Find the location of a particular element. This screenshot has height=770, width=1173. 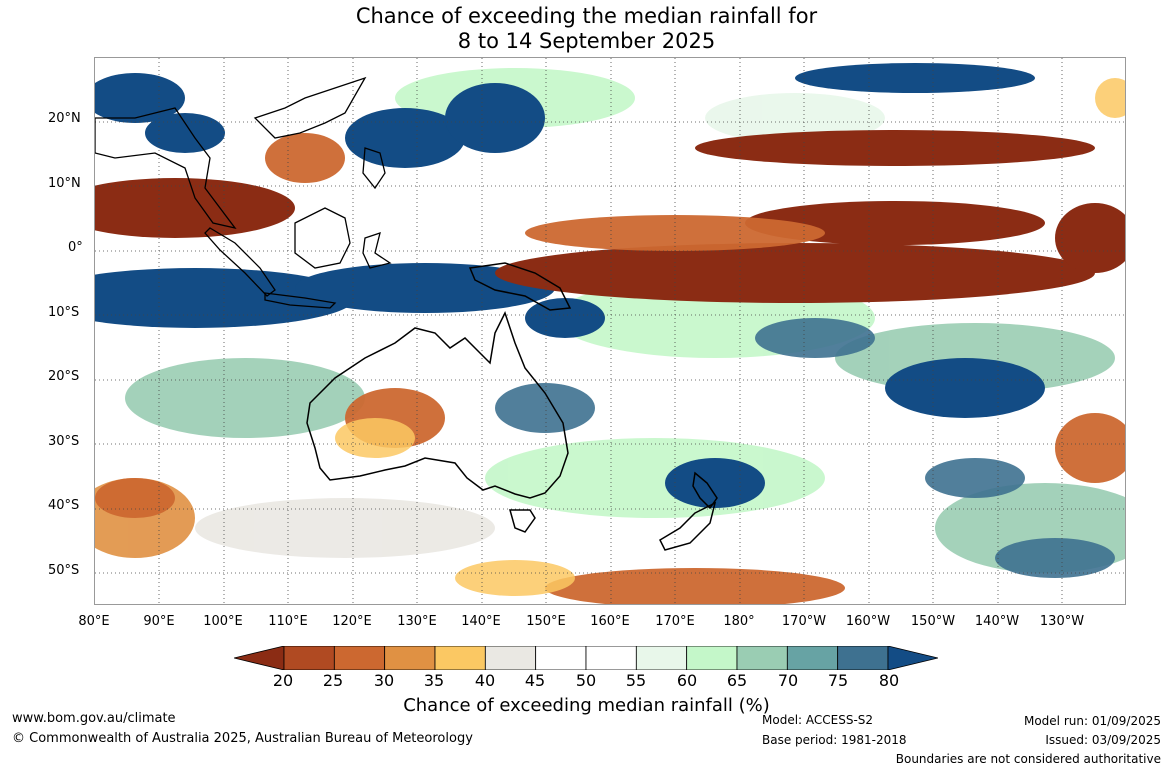

colorbar-tick-65: 65 is located at coordinates (737, 680).